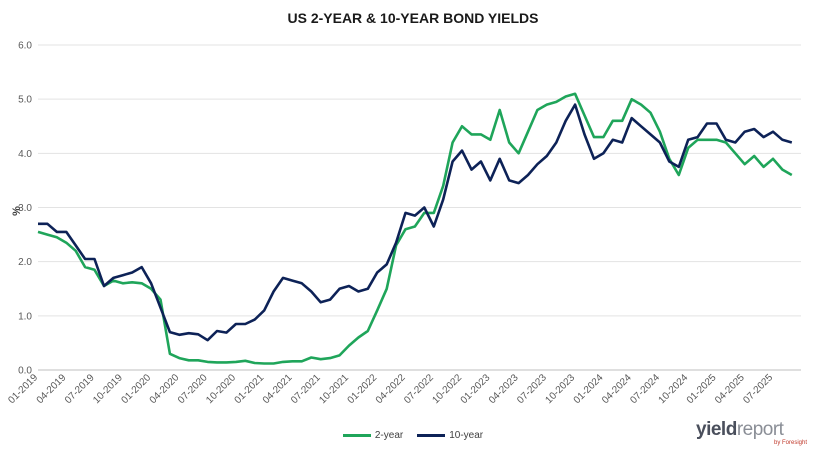  What do you see at coordinates (532, 389) in the screenshot?
I see `x-tick-label: 07-2023` at bounding box center [532, 389].